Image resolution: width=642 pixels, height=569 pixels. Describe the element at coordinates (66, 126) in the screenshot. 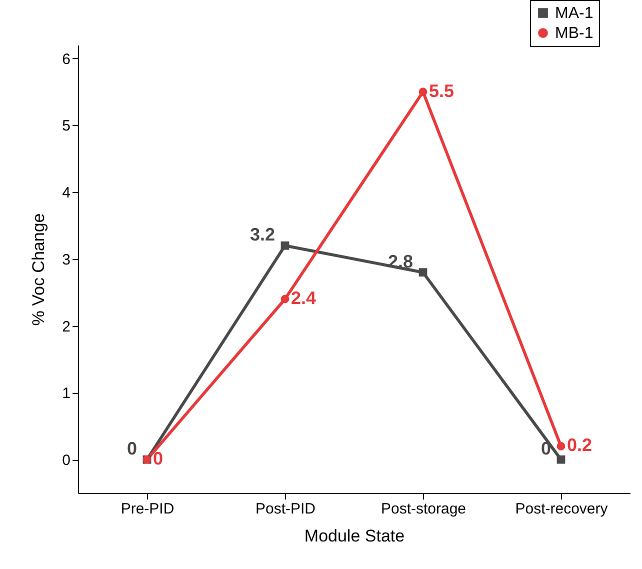

I see `y-tick-label: 5` at that location.